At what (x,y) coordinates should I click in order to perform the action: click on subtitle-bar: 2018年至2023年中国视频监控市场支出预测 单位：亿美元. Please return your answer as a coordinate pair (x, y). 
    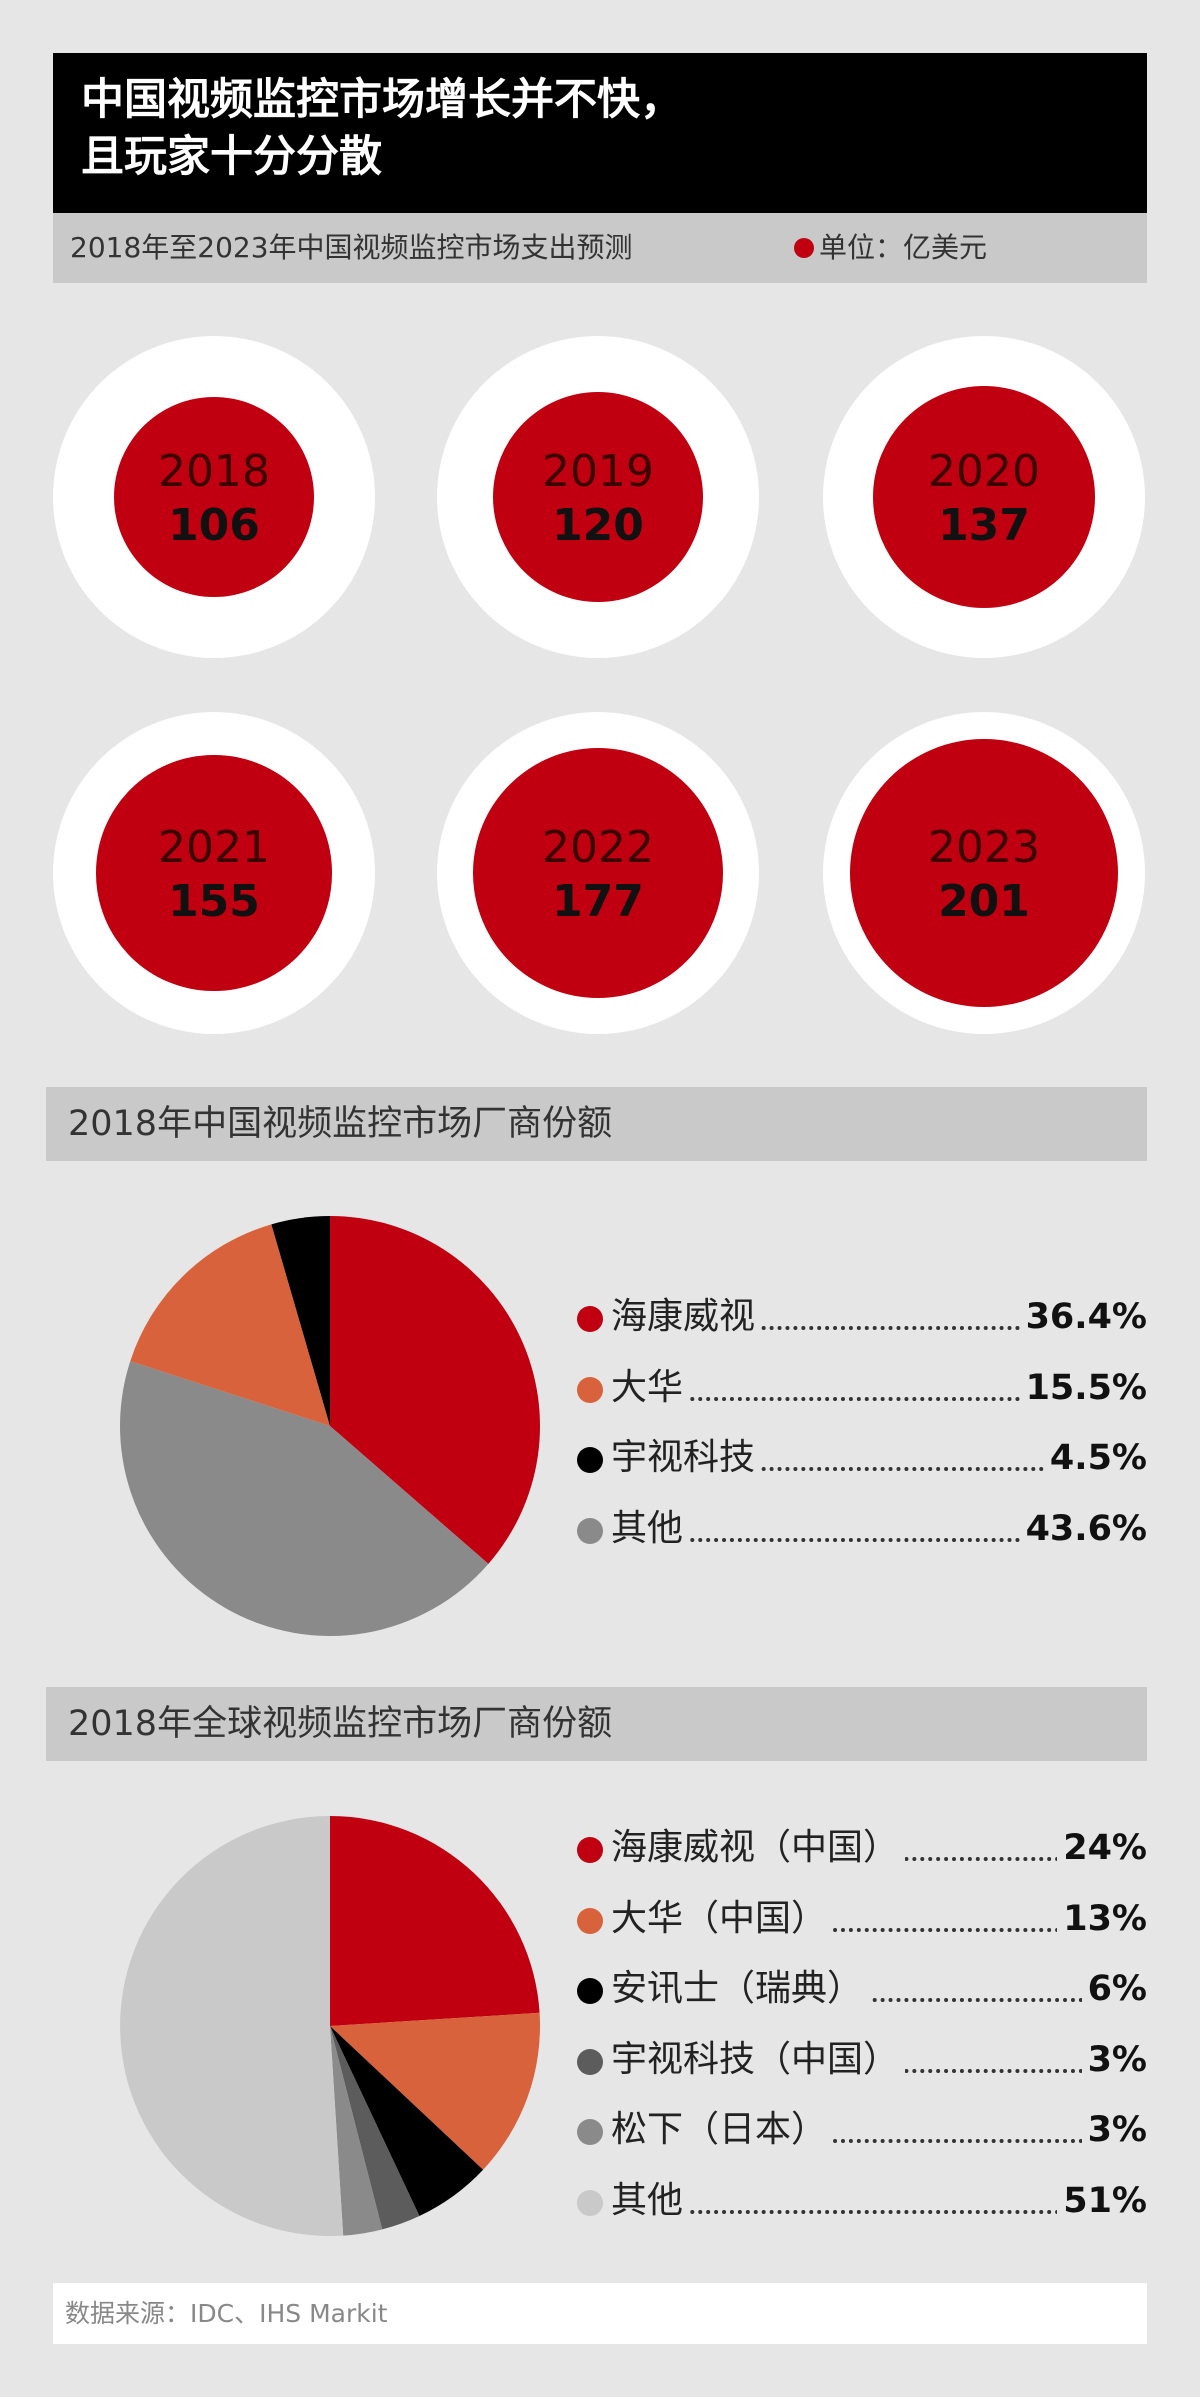
    Looking at the image, I should click on (600, 248).